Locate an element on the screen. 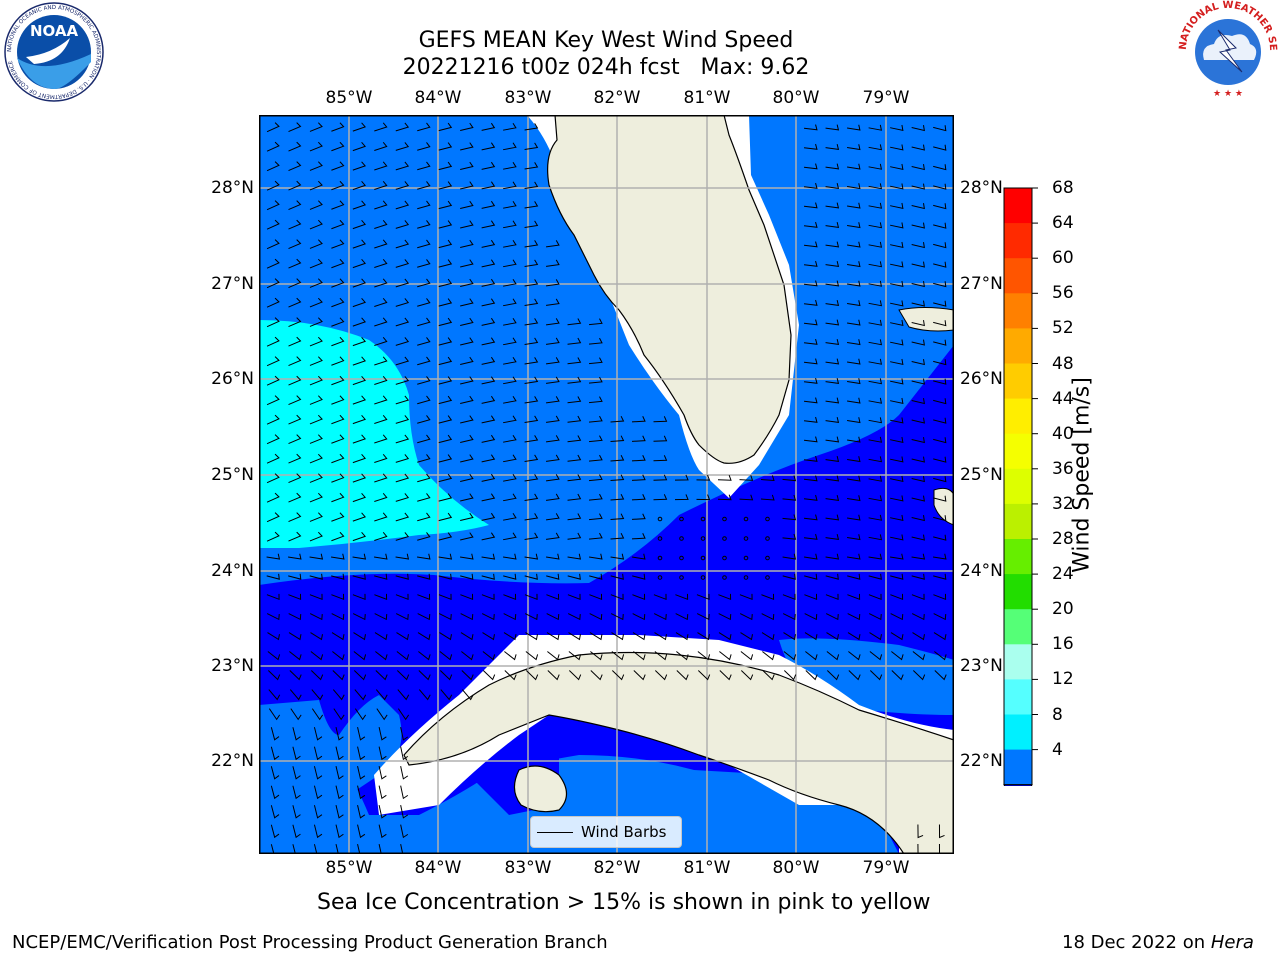 This screenshot has height=960, width=1280. map-legend: Wind Barbs is located at coordinates (606, 832).